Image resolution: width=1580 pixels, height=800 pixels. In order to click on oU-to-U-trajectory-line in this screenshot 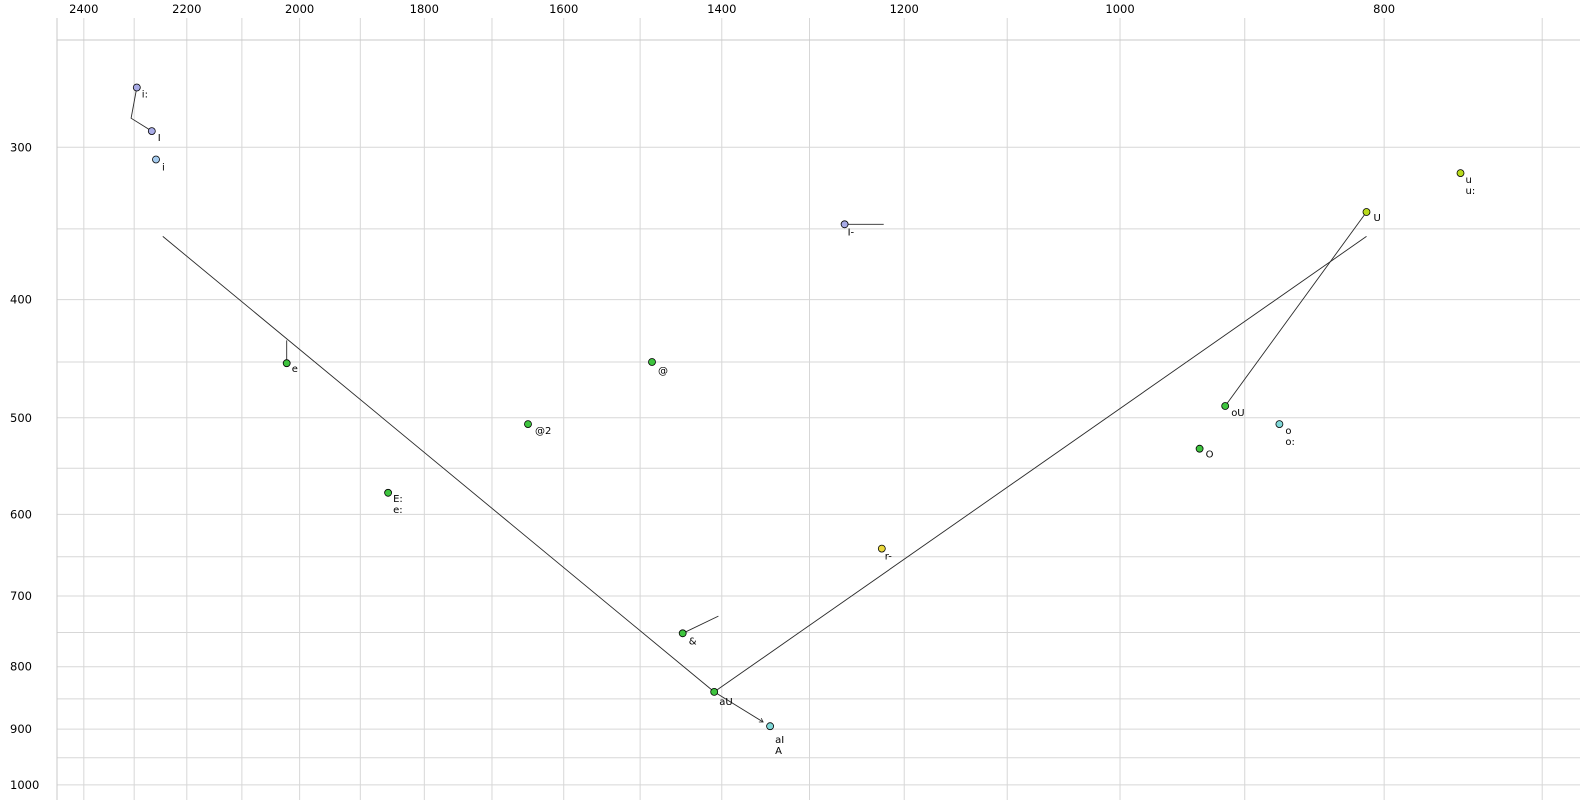, I will do `click(1295, 309)`.